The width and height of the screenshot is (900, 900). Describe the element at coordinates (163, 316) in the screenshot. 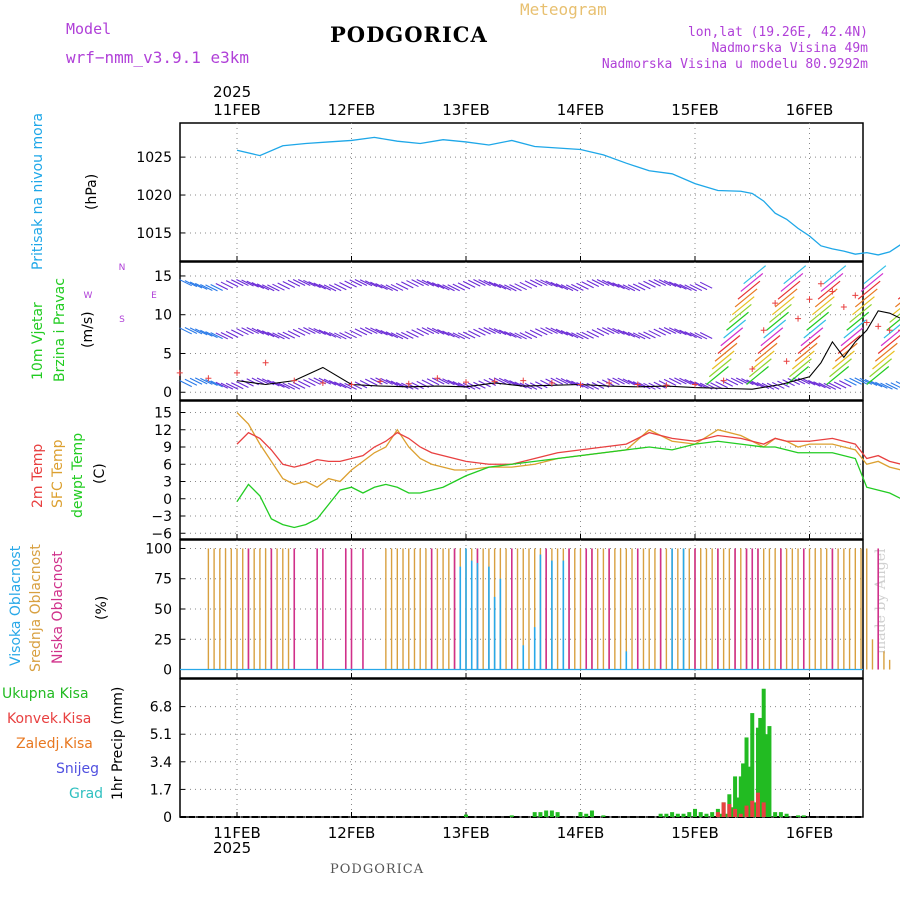

I see `wind-ytick-label: 10` at that location.